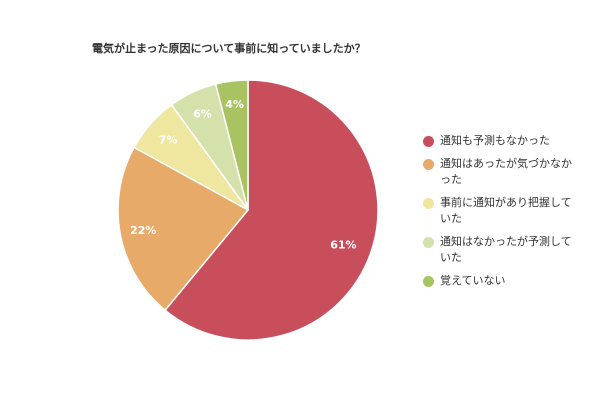  What do you see at coordinates (495, 140) in the screenshot?
I see `legend-label: 通知も予測もなかった` at bounding box center [495, 140].